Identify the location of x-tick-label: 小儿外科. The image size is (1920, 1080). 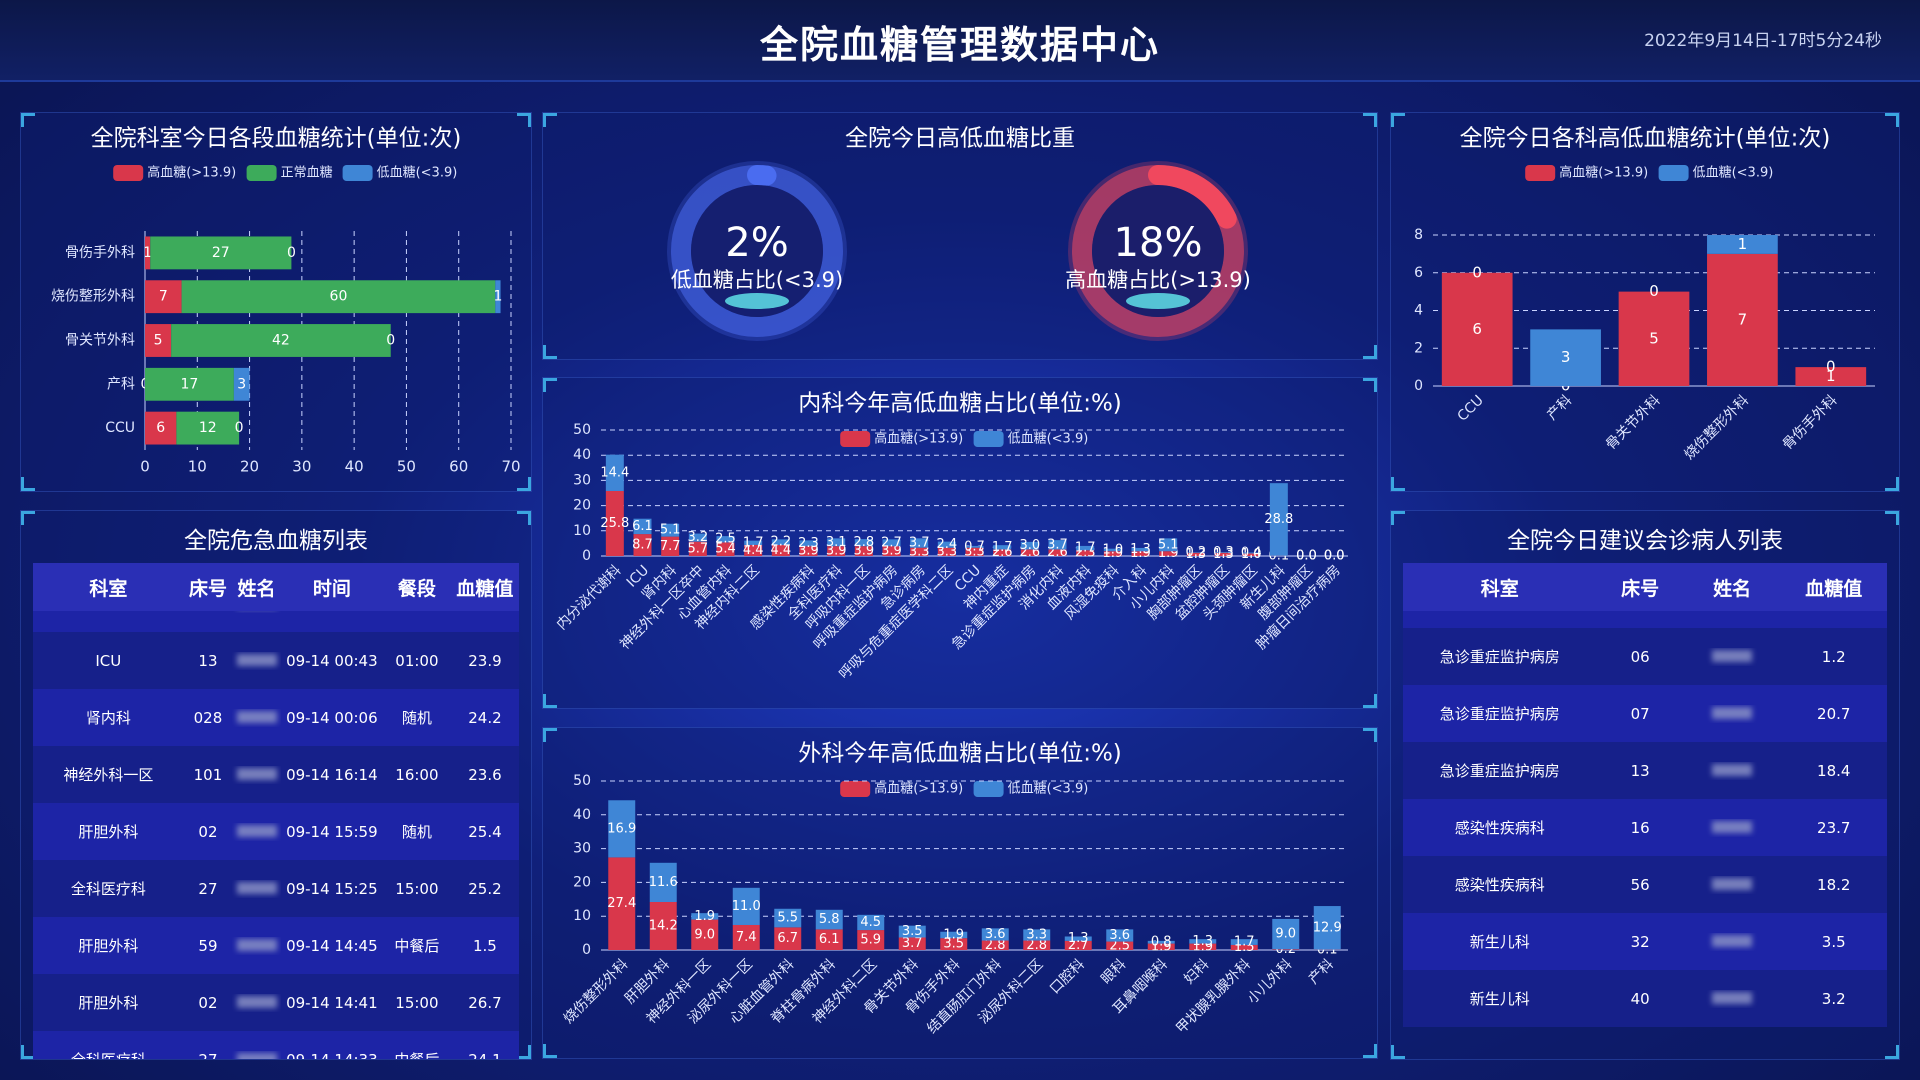
(1269, 981).